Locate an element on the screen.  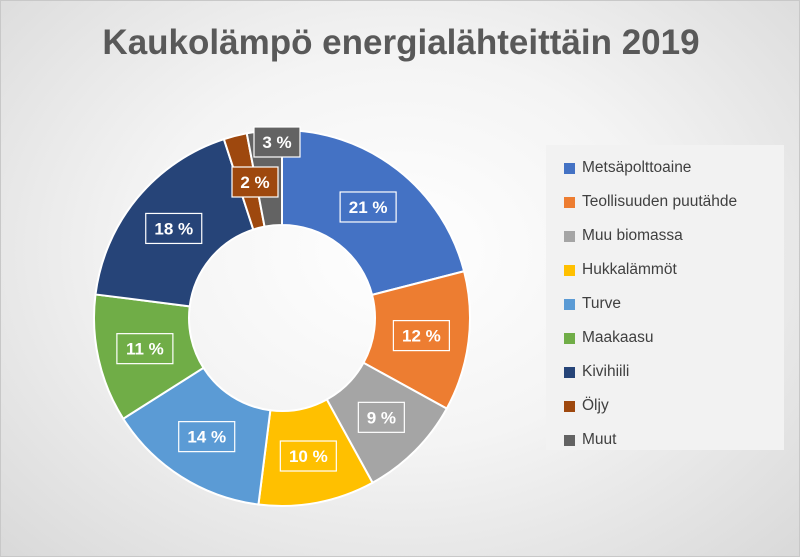
legend-item: Hukkalämmöt is located at coordinates (665, 270).